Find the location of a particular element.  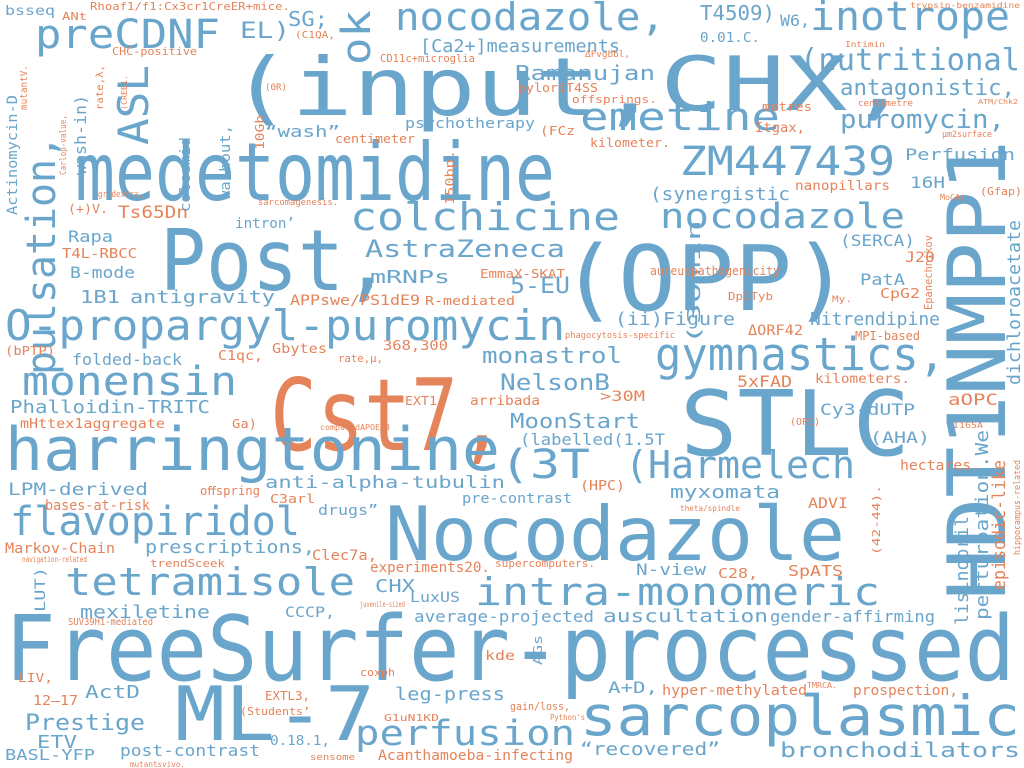

word: nanopillars is located at coordinates (842, 186).